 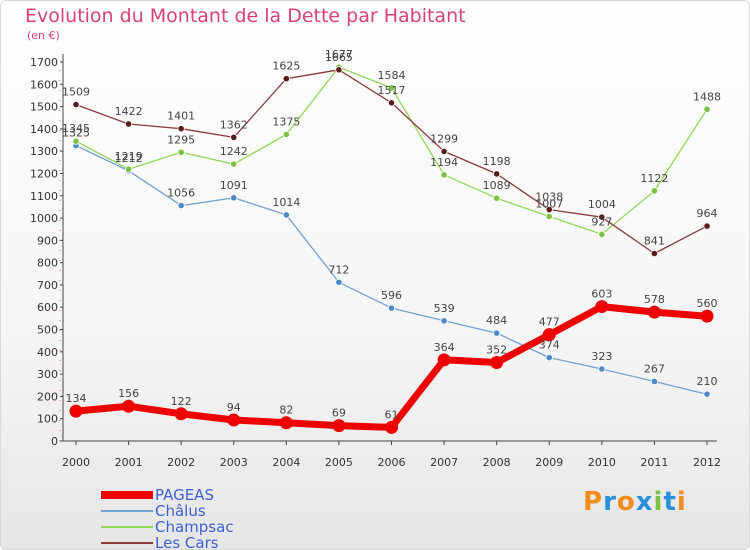 What do you see at coordinates (286, 462) in the screenshot?
I see `x-tick-label: 2004` at bounding box center [286, 462].